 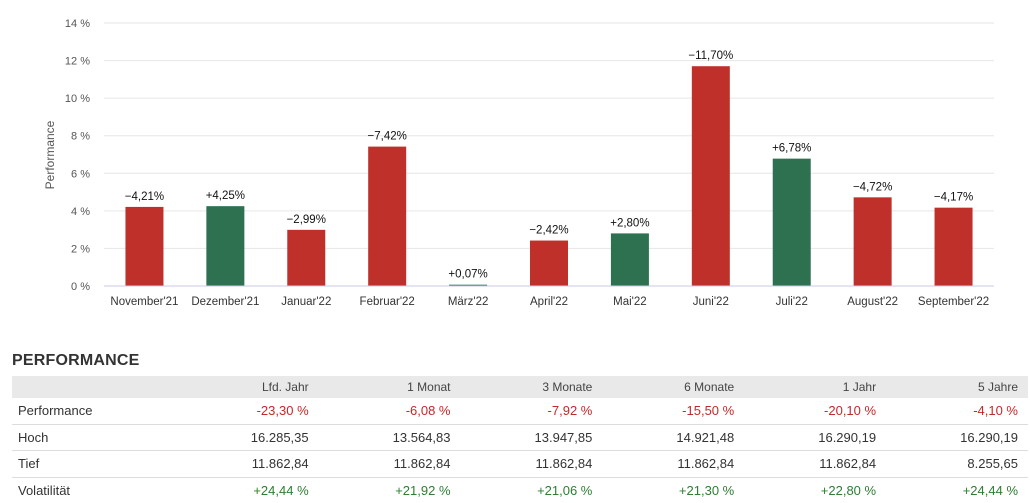 What do you see at coordinates (389, 437) in the screenshot?
I see `table-cell: 13.564,83` at bounding box center [389, 437].